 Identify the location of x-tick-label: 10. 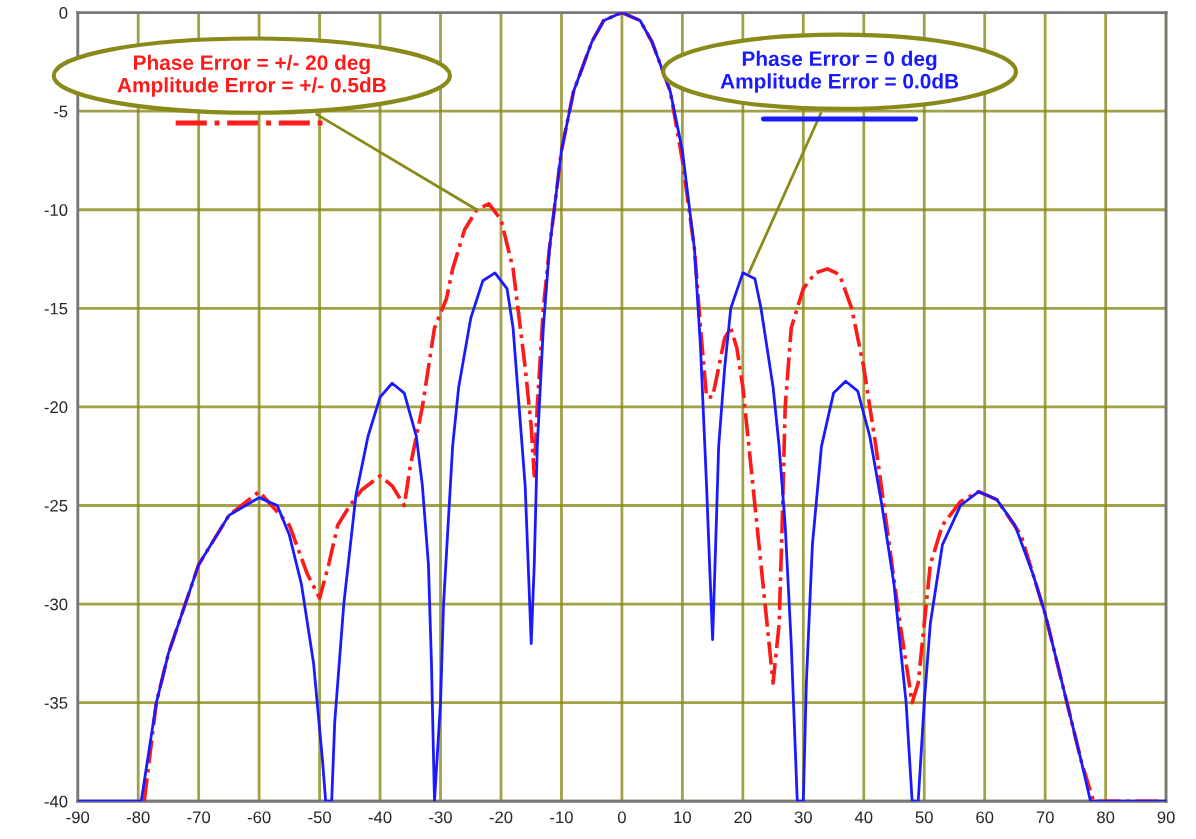
(682, 817).